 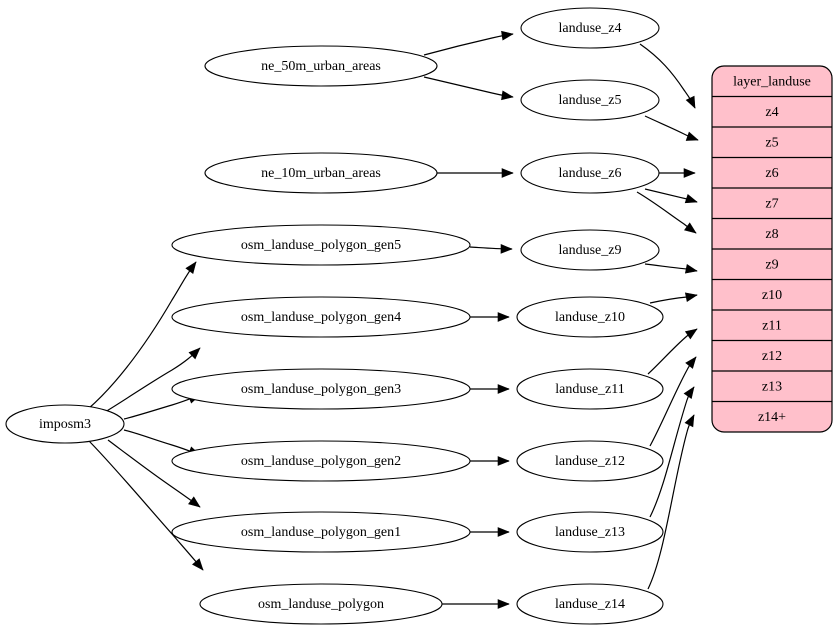 What do you see at coordinates (672, 452) in the screenshot?
I see `edge-landuse_z13-to-z13` at bounding box center [672, 452].